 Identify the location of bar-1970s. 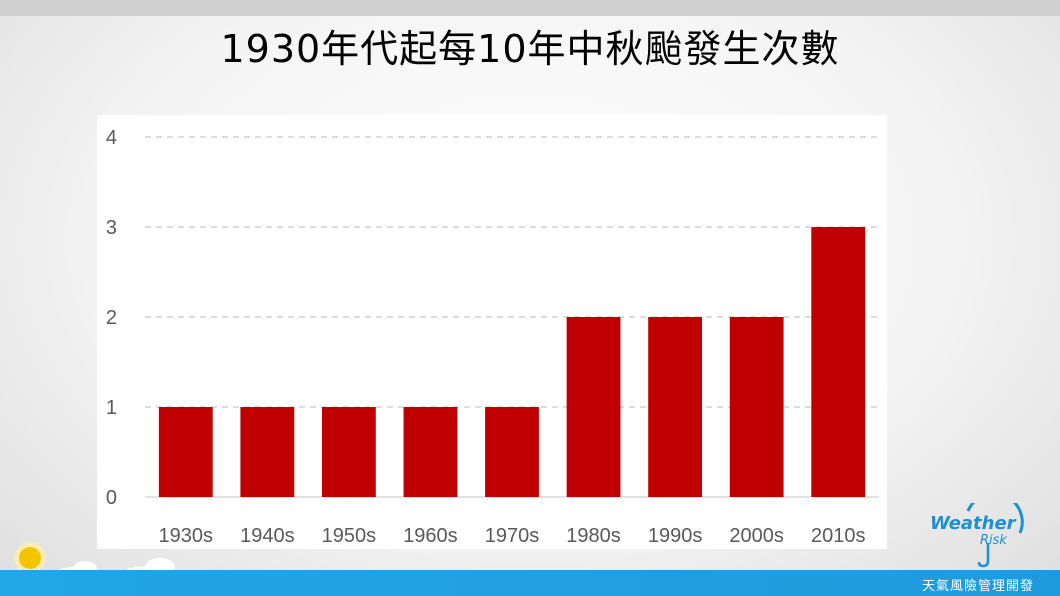
(512, 452).